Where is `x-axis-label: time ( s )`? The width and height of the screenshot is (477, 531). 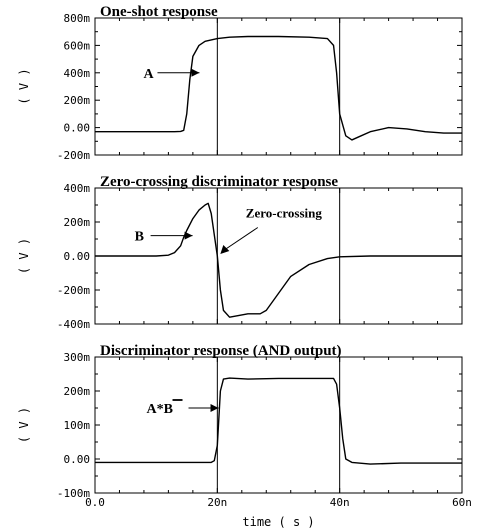
x-axis-label: time ( s ) is located at coordinates (278, 522).